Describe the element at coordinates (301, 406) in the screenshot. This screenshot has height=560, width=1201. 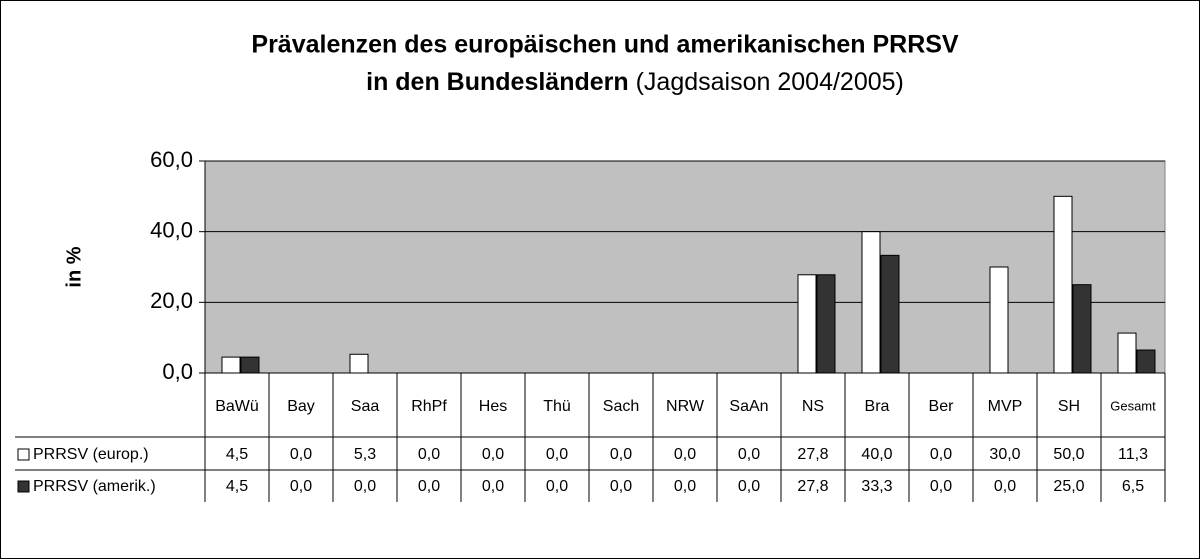
I see `x-tick-label: Bay` at that location.